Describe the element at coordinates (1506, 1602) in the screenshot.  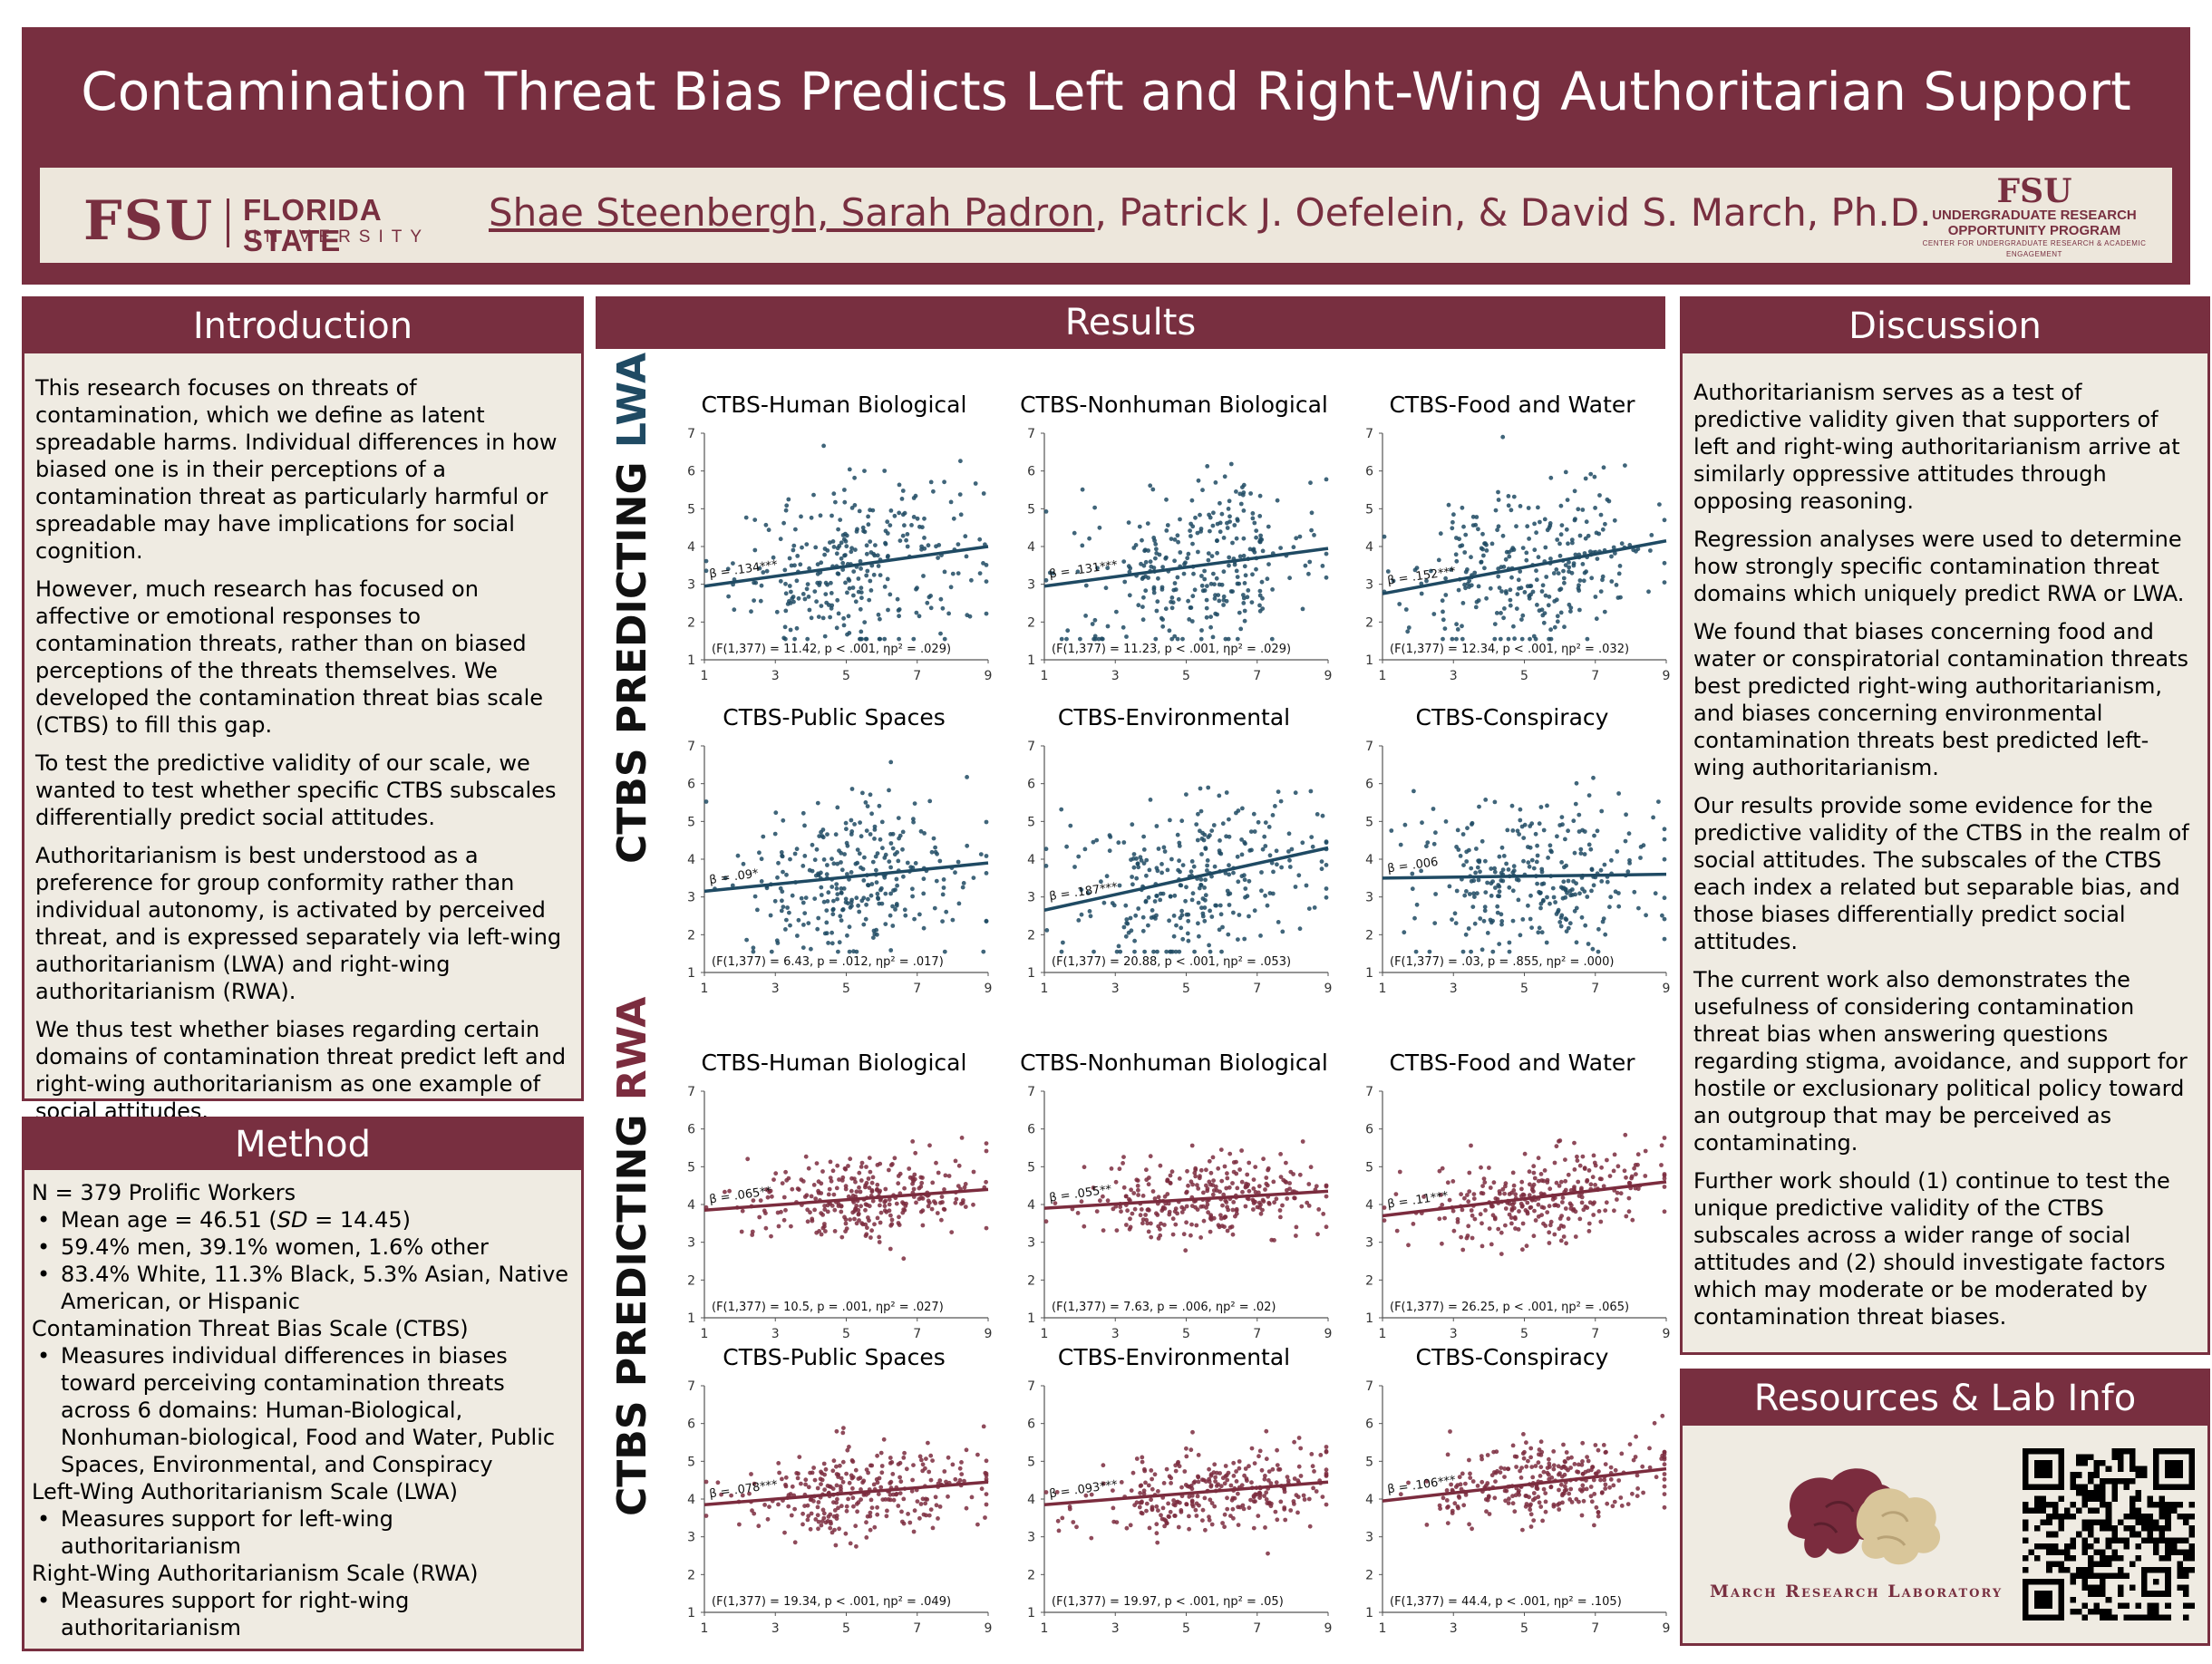
I see `regression-stats: (F(1,377) = 44.4, p < .001, ηp² = .105)` at that location.